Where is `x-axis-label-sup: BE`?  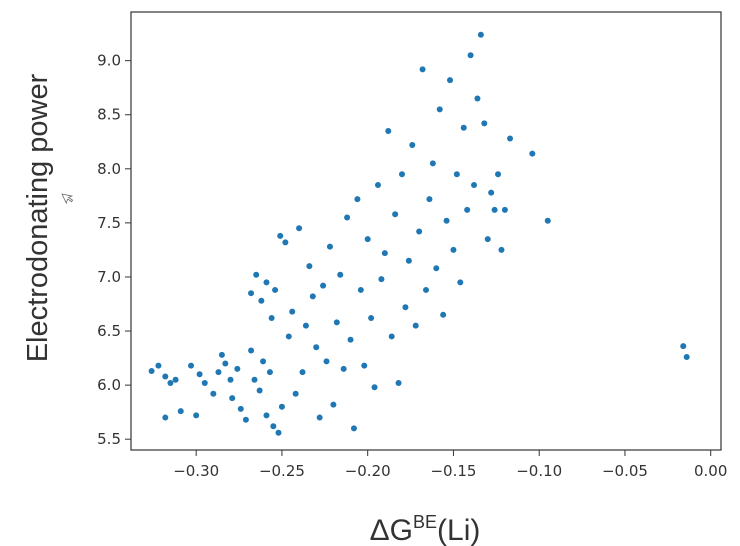 x-axis-label-sup: BE is located at coordinates (425, 522).